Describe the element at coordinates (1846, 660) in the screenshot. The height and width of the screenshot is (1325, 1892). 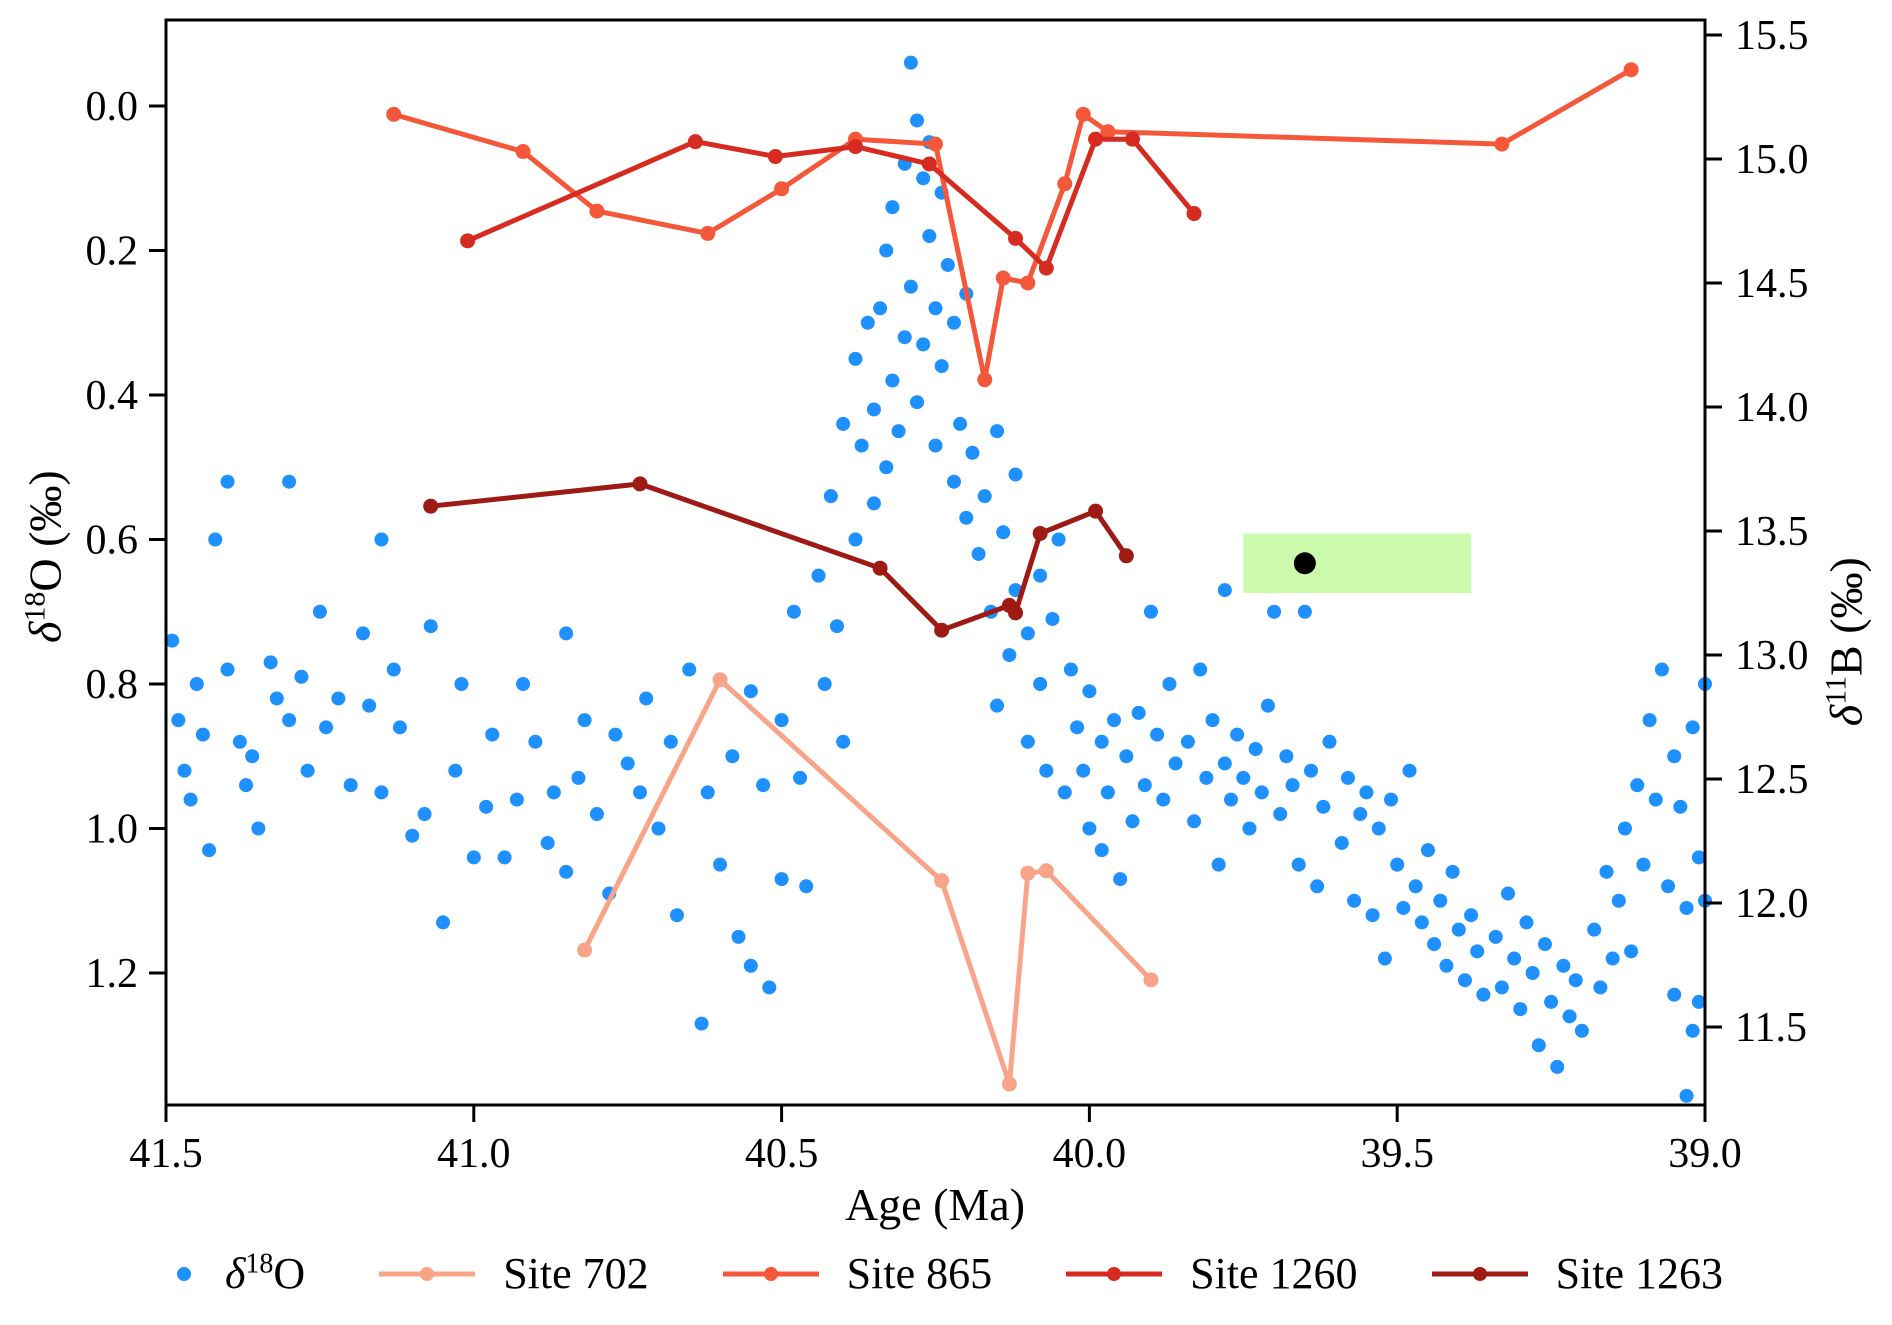
I see `ylabel-right-elem: B` at that location.